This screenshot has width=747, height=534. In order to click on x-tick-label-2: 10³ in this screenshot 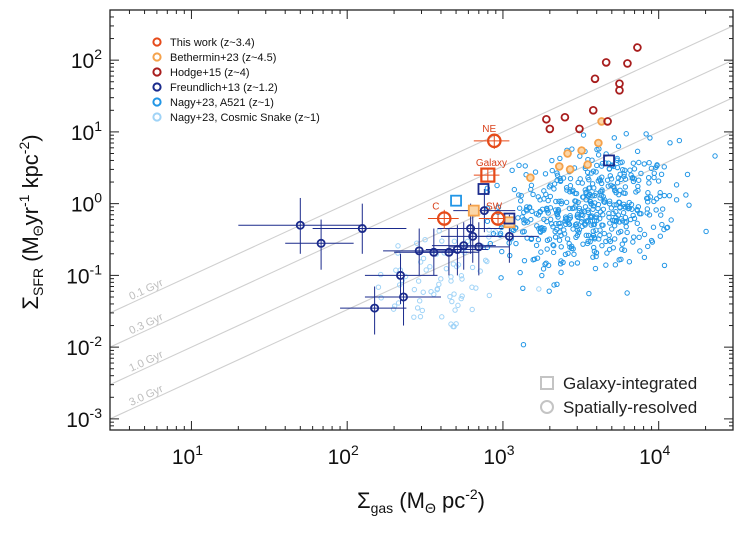, I will do `click(498, 455)`.